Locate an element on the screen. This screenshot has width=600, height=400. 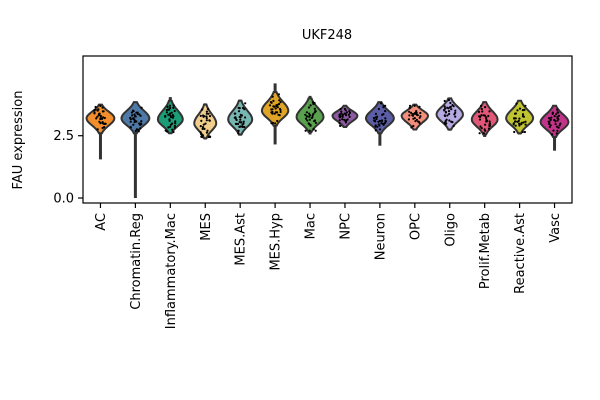
x-tick-label-Neuron: Neuron is located at coordinates (380, 236).